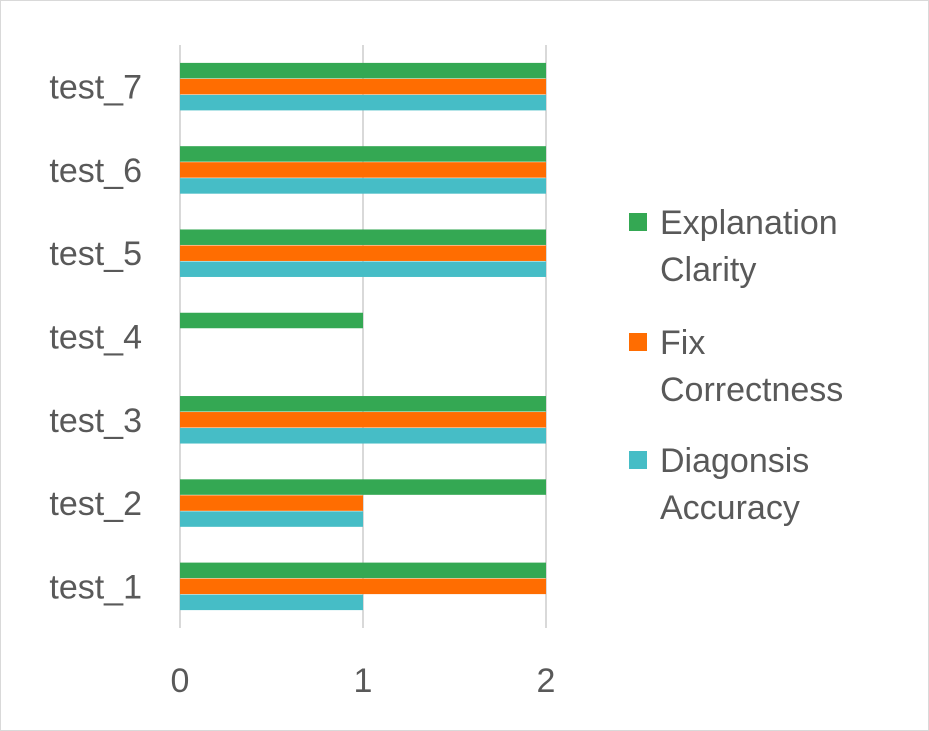 Image resolution: width=929 pixels, height=731 pixels. I want to click on x-tick-label-1: 1, so click(363, 681).